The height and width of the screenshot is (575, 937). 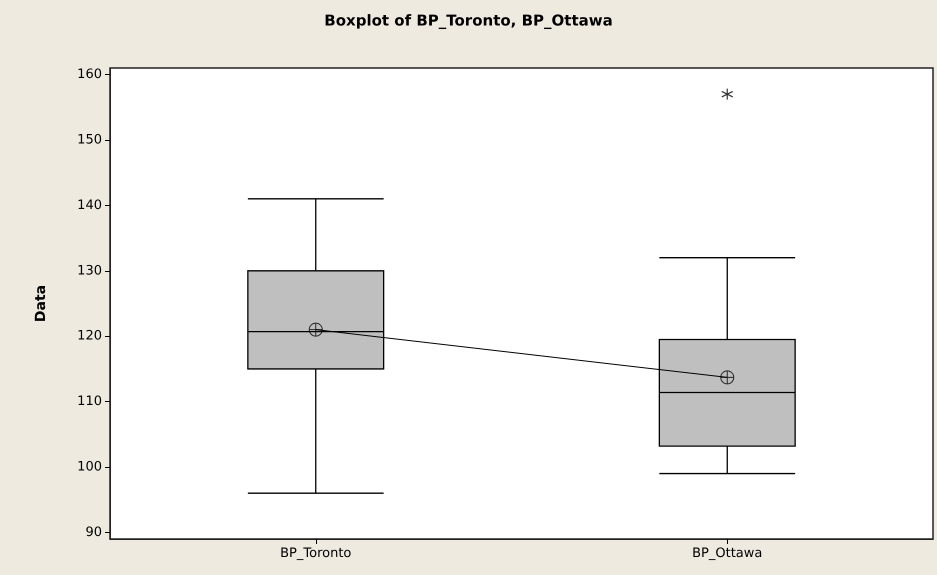 I want to click on x-tick-label: BP_Ottawa, so click(x=727, y=553).